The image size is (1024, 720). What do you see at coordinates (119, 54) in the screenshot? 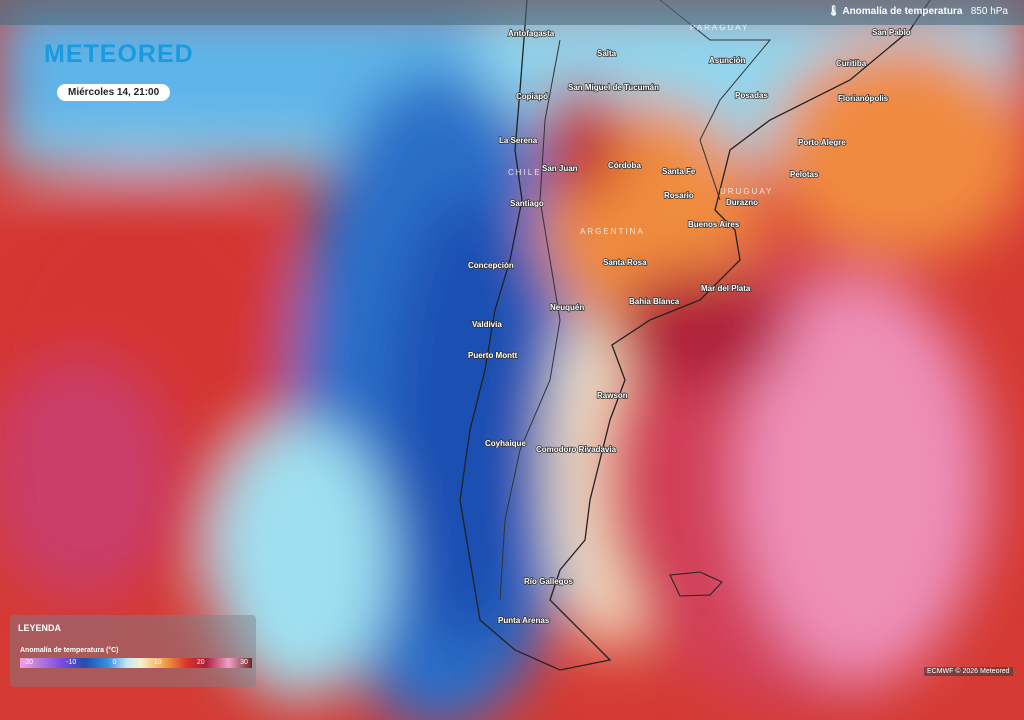
I see `logo: METEORED` at bounding box center [119, 54].